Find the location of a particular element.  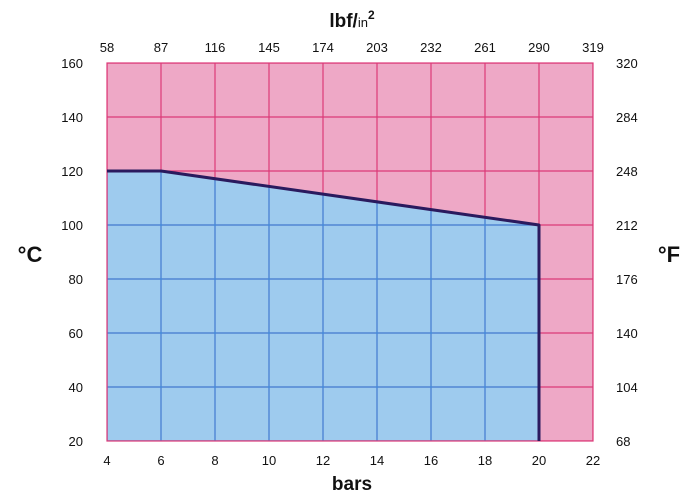

left-tick-label: 40 is located at coordinates (76, 387).